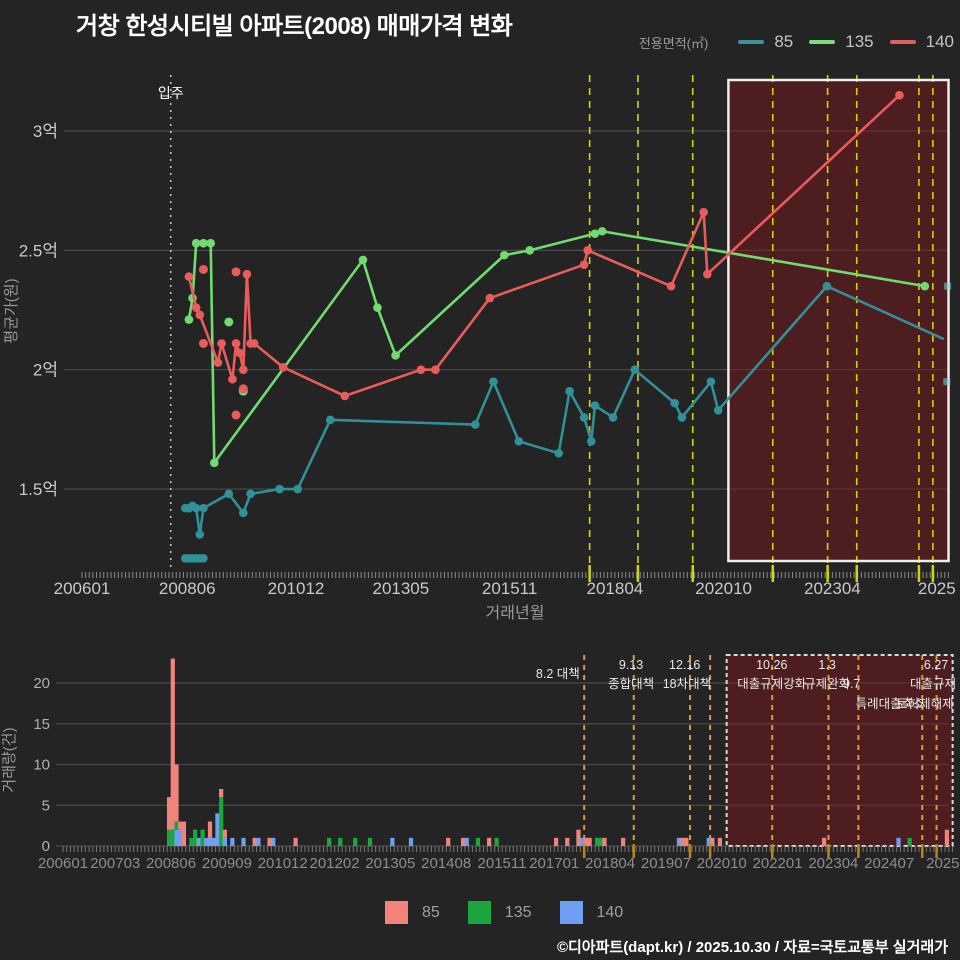  What do you see at coordinates (41, 765) in the screenshot?
I see `y-tick-label: 10` at bounding box center [41, 765].